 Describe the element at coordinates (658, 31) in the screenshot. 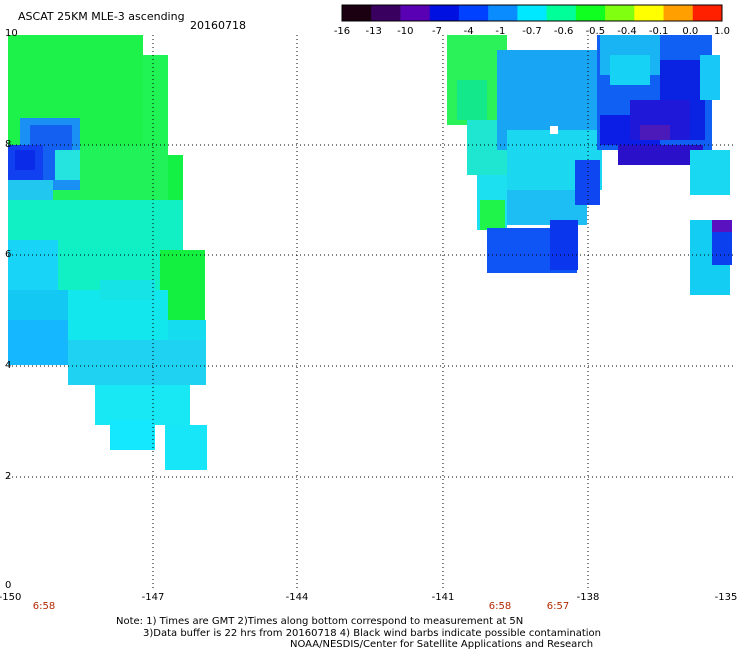

I see `colorbar-label: -0.1` at that location.